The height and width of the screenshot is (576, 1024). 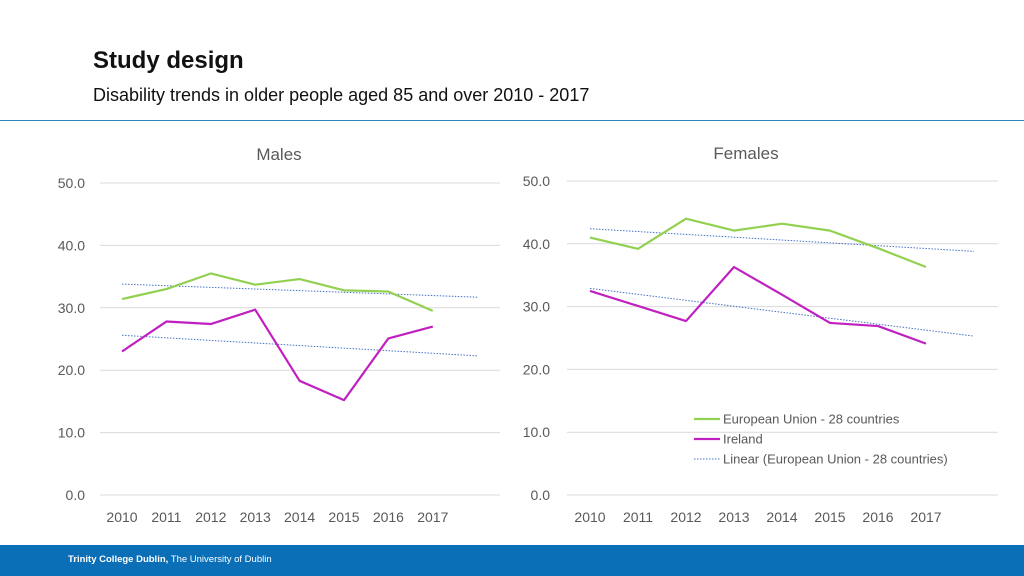 I want to click on chart1-x-tick-label: 2010, so click(x=121, y=517).